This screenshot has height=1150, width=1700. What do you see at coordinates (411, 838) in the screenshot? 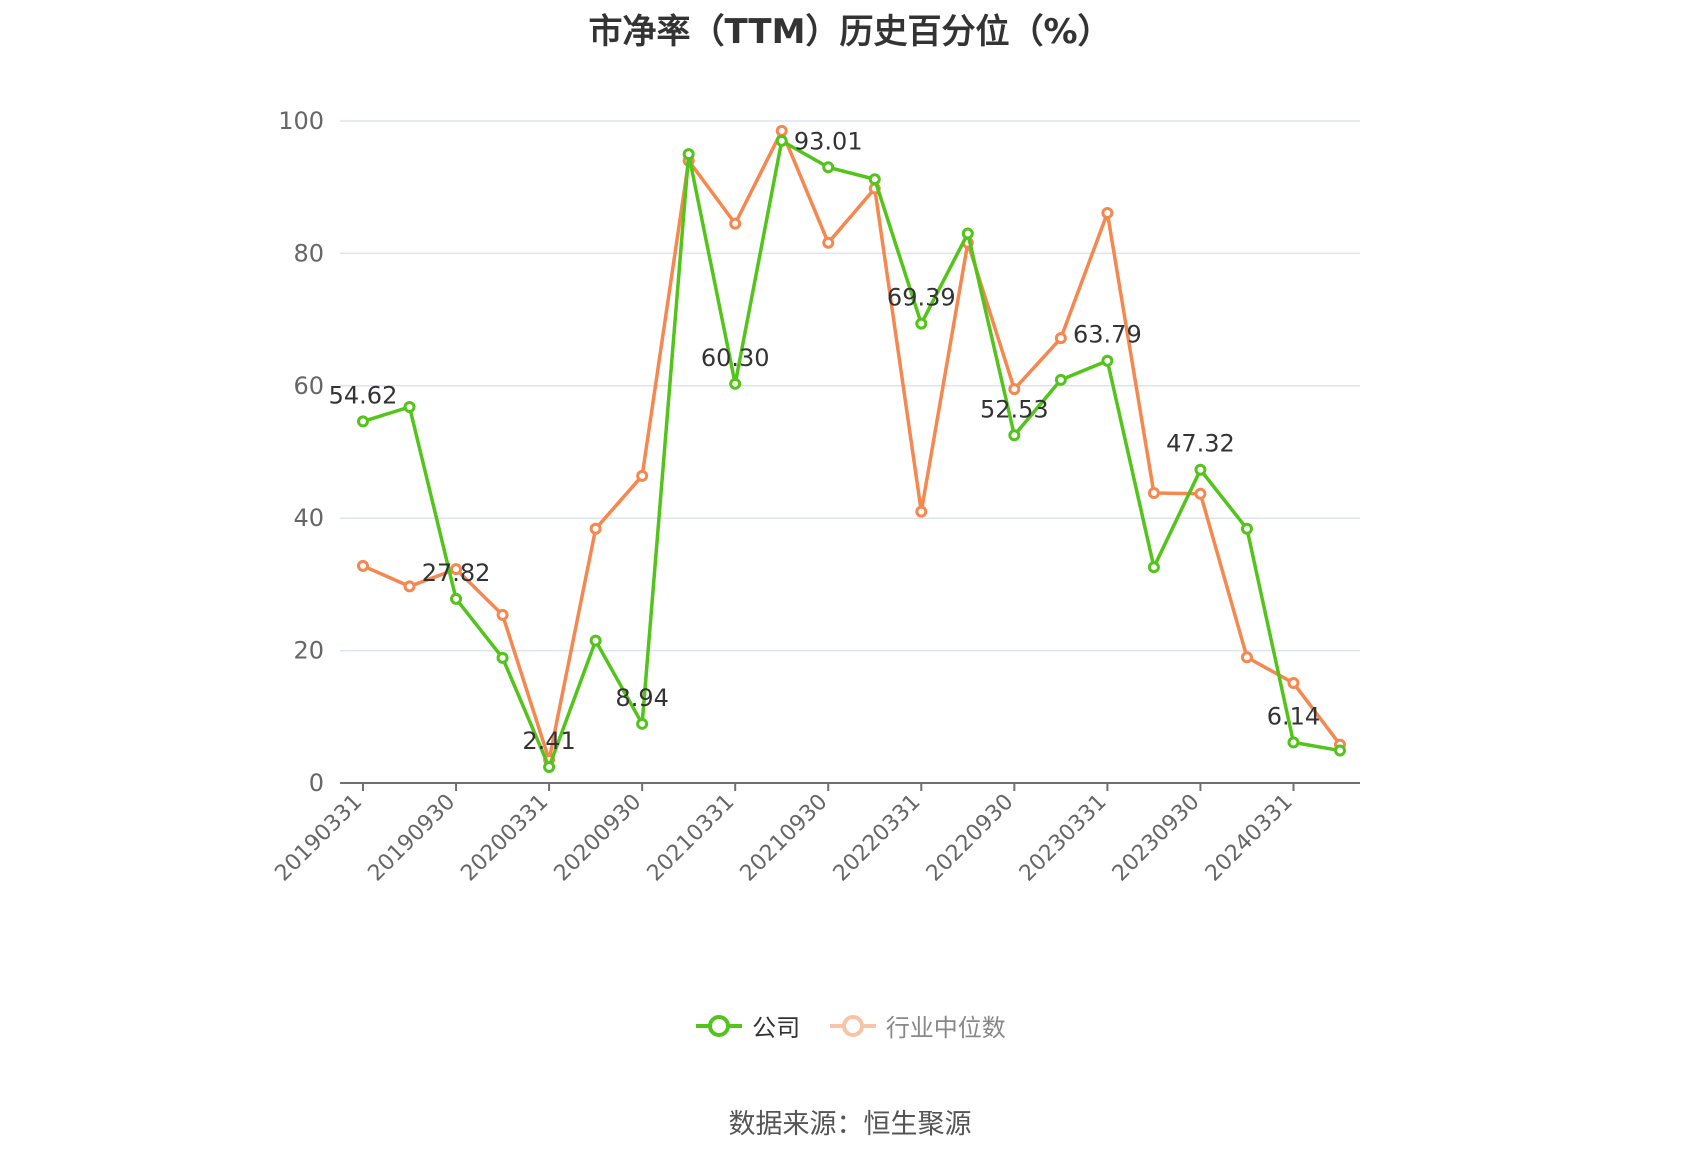
I see `x-tick-label: 20190930` at bounding box center [411, 838].